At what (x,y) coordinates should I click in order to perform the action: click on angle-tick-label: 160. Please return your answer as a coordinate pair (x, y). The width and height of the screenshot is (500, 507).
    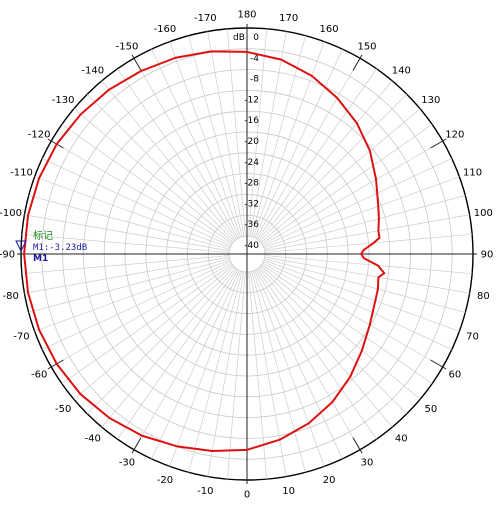
    Looking at the image, I should click on (329, 29).